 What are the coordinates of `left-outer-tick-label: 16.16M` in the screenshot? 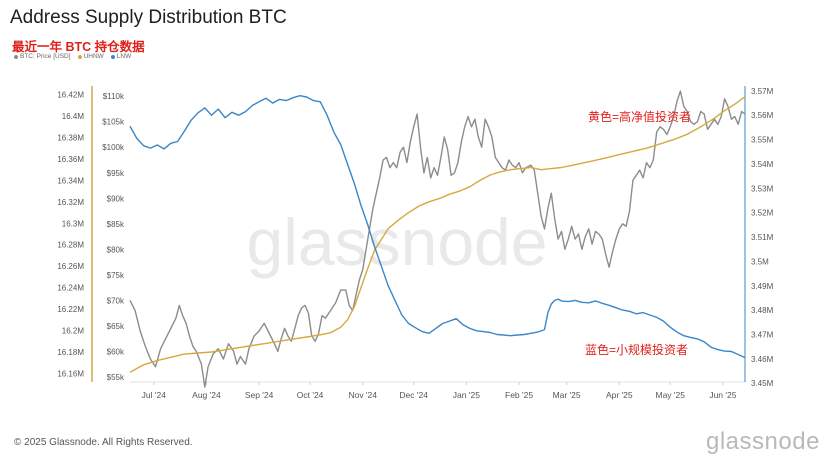 It's located at (70, 373).